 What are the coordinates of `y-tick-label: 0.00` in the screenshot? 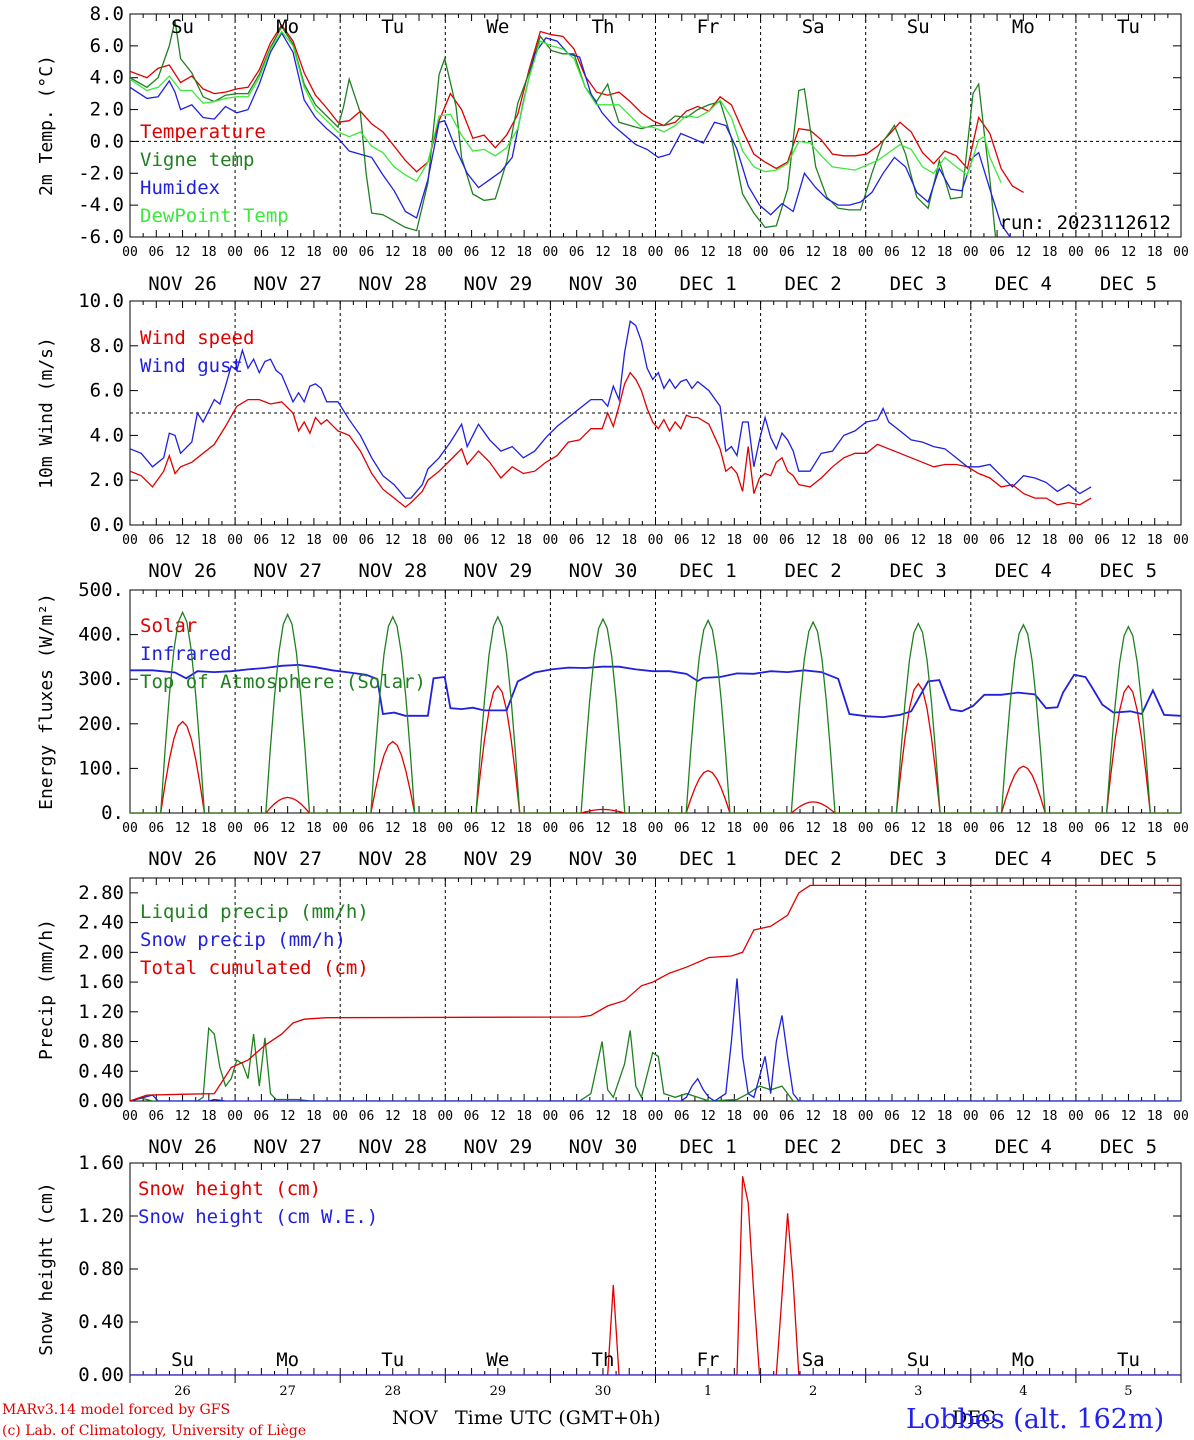 It's located at (101, 1375).